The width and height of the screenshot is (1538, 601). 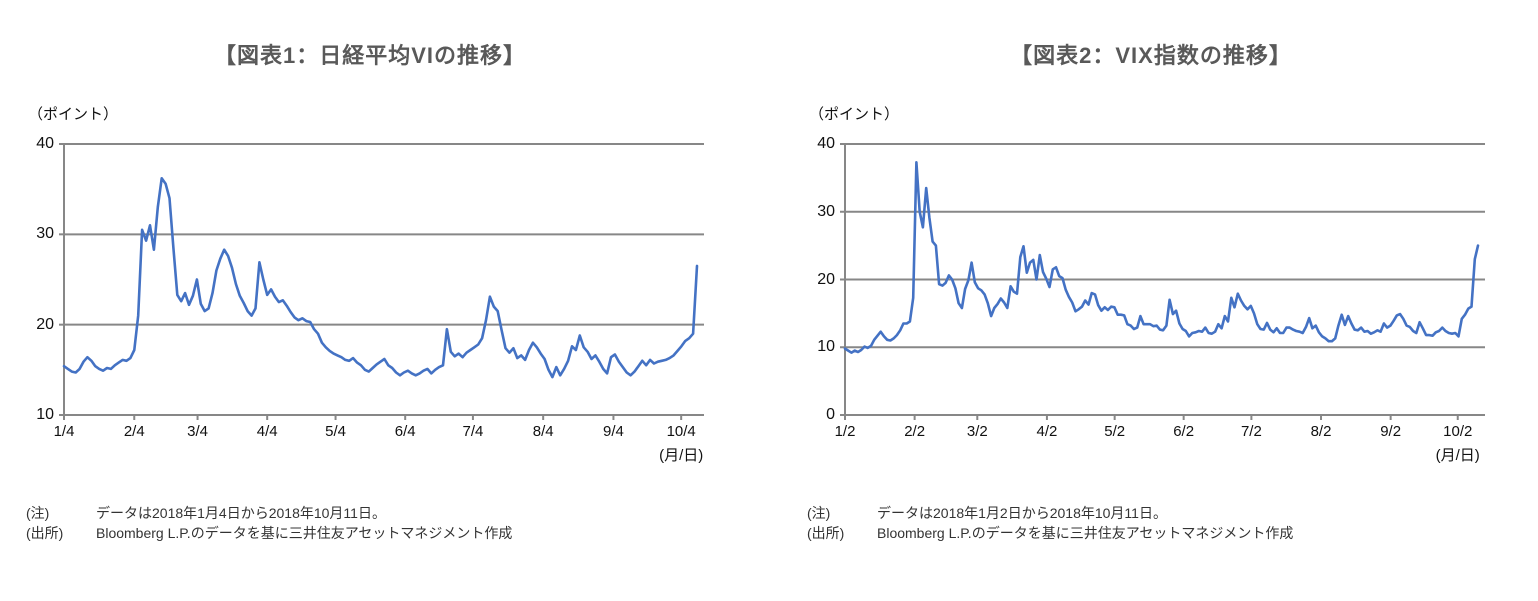 I want to click on x-axis-labels: 1/2 2/2 3/2 4/2 5/2 6/2 7/2 8/2 9/2 10/2, so click(x=1160, y=434).